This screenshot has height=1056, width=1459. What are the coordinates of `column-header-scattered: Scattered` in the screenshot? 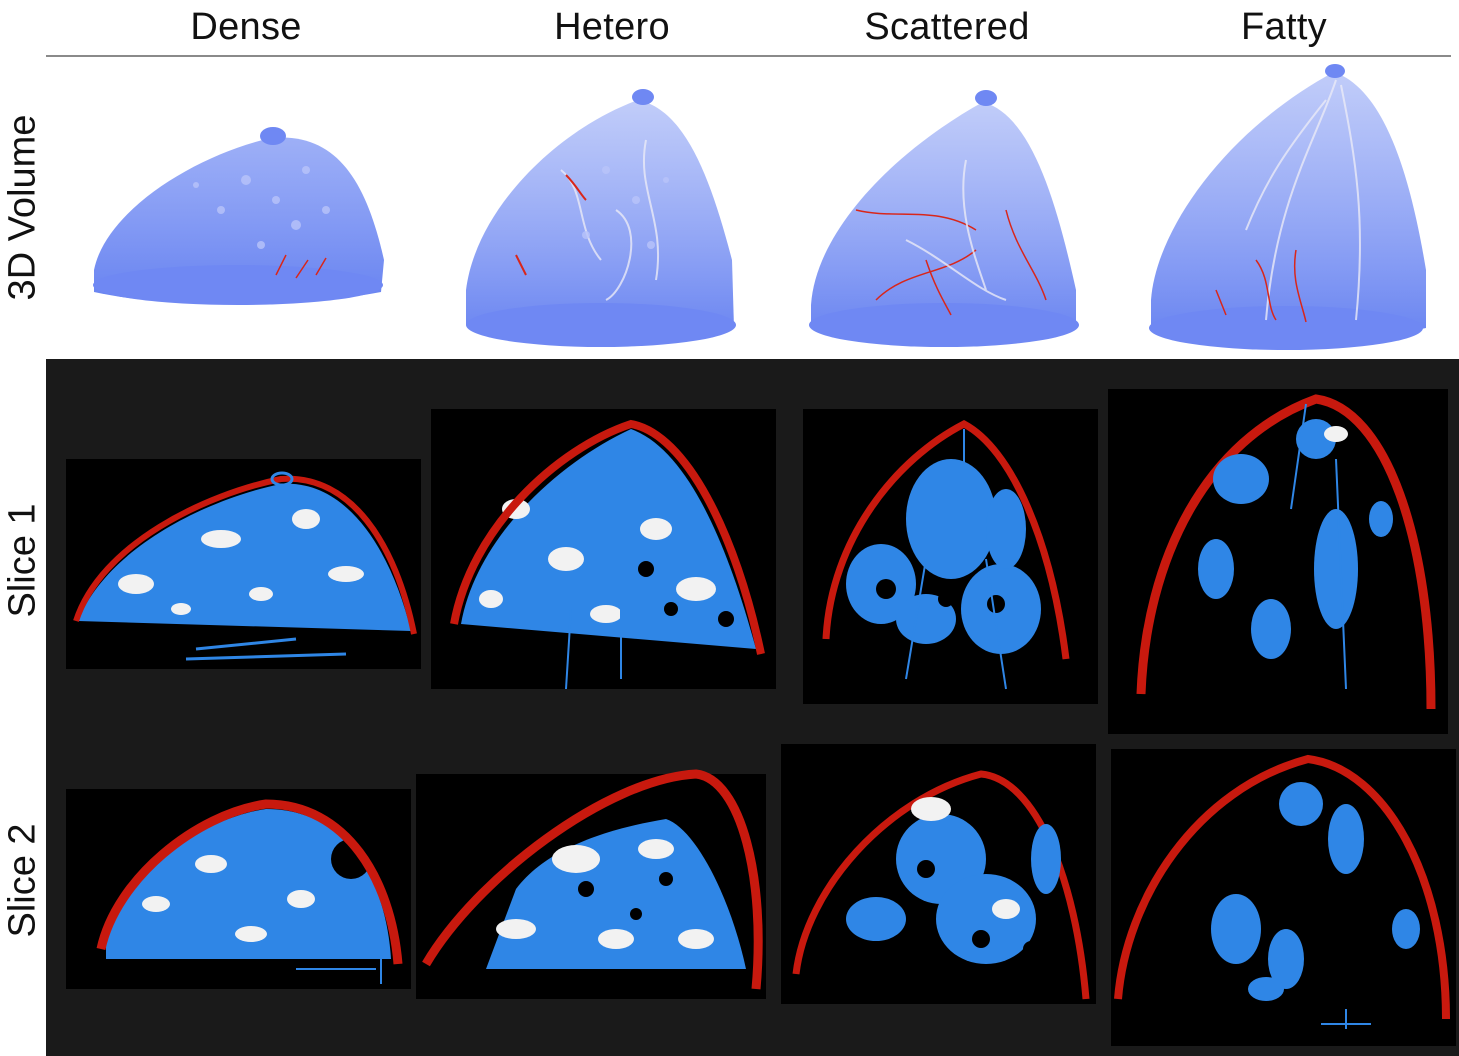 It's located at (947, 27).